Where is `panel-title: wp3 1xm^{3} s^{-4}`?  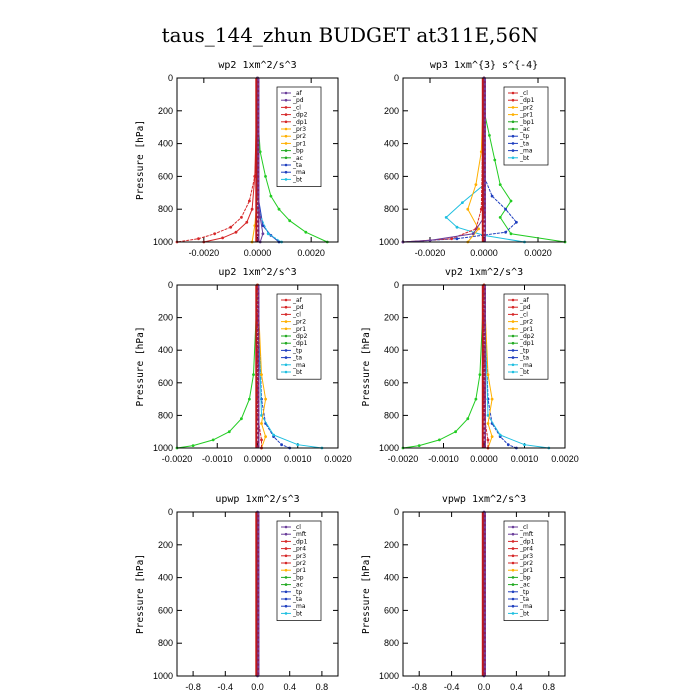 panel-title: wp3 1xm^{3} s^{-4} is located at coordinates (484, 65).